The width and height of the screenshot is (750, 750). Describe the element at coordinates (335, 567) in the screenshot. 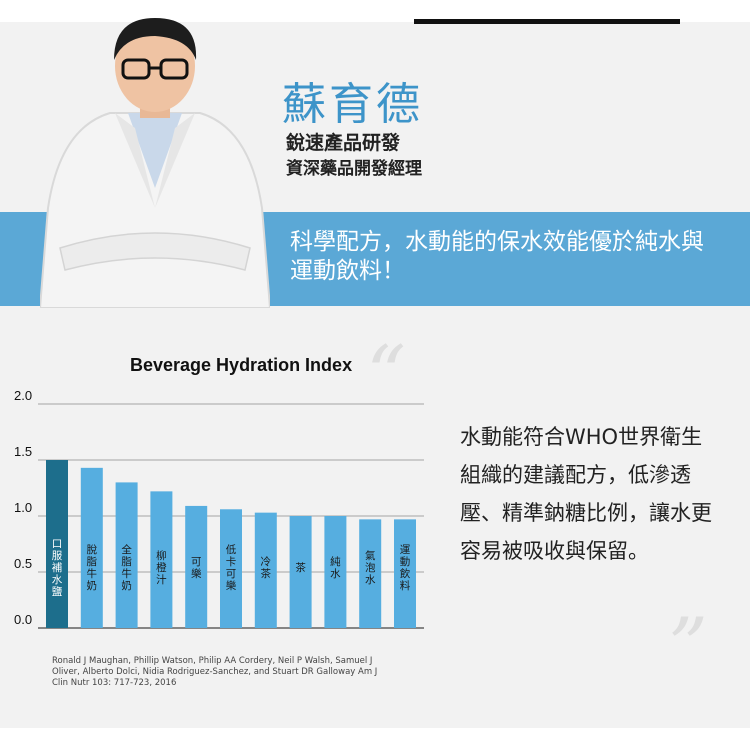

I see `bar-label-8: 純水` at that location.